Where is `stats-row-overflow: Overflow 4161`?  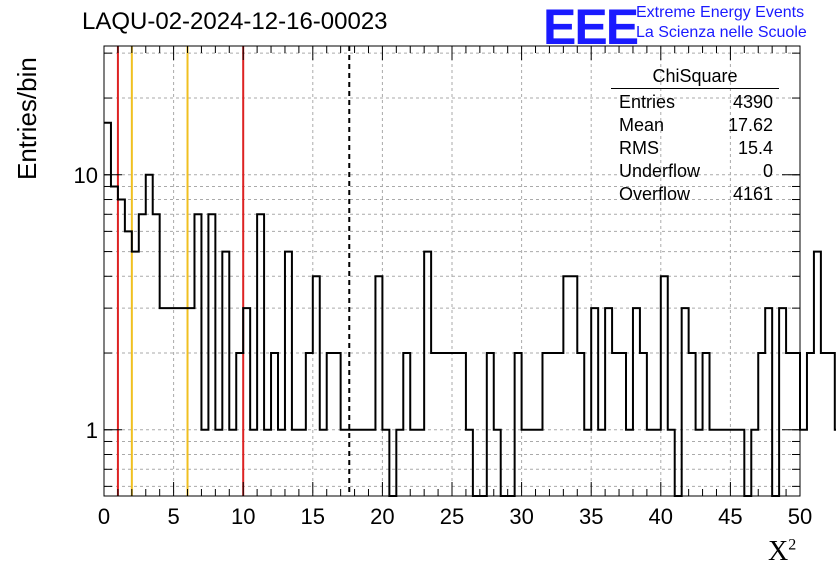
stats-row-overflow: Overflow 4161 is located at coordinates (696, 194).